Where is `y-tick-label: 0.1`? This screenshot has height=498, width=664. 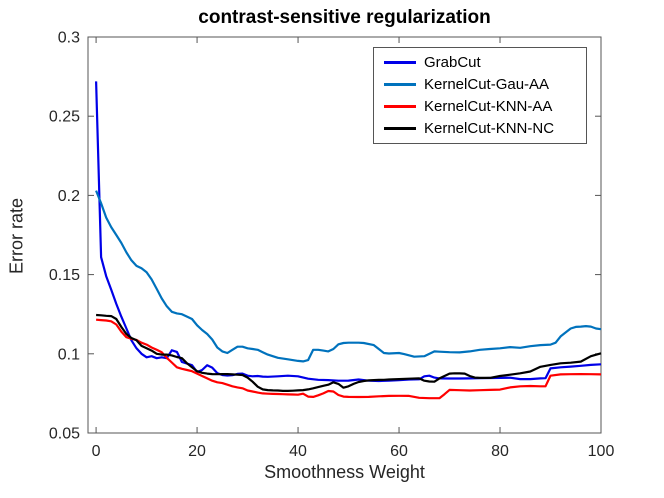
y-tick-label: 0.1 is located at coordinates (69, 354).